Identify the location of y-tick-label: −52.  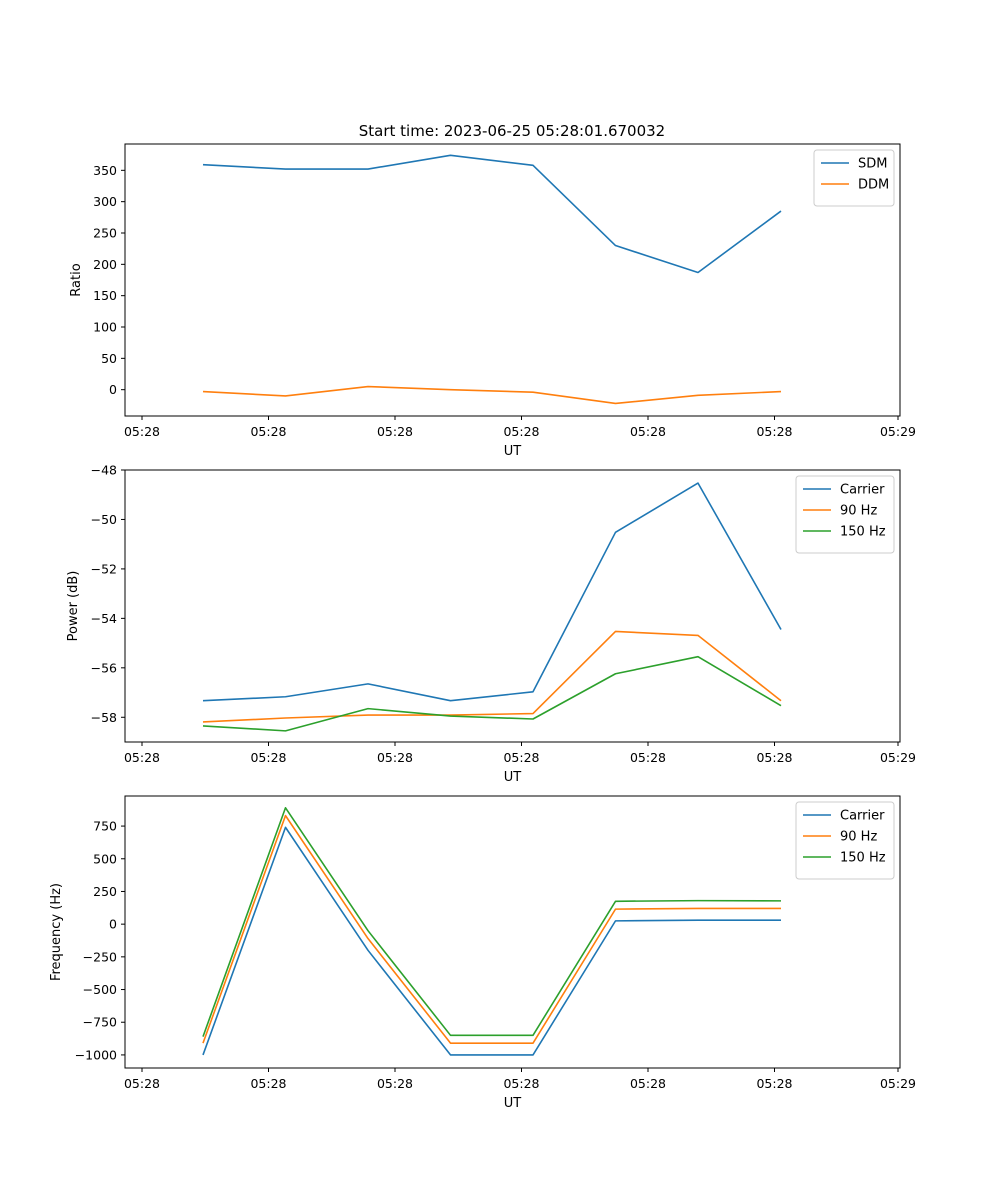
(104, 568).